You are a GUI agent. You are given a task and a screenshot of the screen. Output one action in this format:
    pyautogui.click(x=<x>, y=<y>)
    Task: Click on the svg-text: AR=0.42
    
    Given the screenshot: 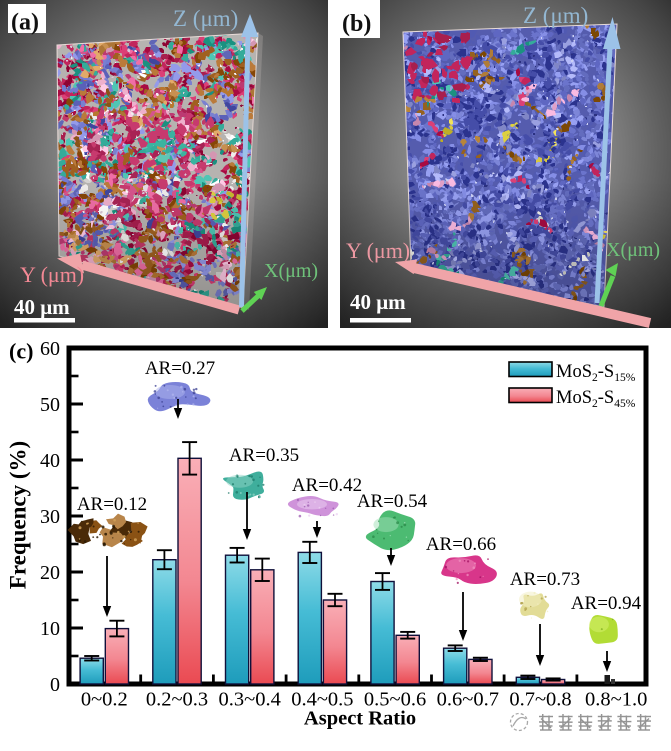 What is the action you would take?
    pyautogui.click(x=327, y=485)
    